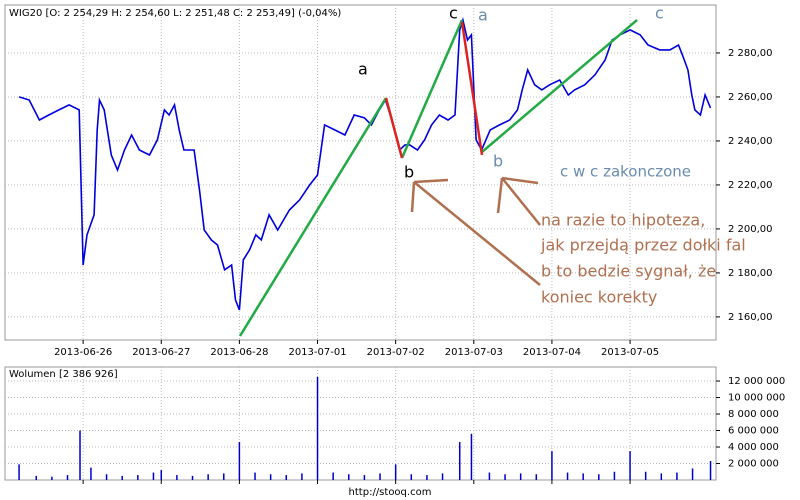 The width and height of the screenshot is (800, 500). What do you see at coordinates (630, 352) in the screenshot?
I see `x-tick-label: 2013-07-05` at bounding box center [630, 352].